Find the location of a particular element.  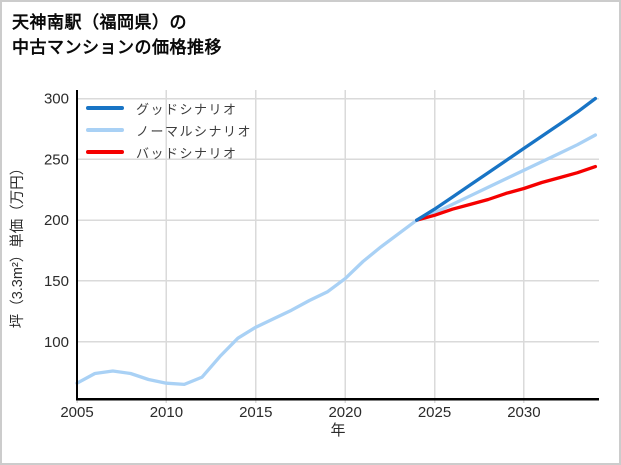

svg-text: 2020 is located at coordinates (344, 412).